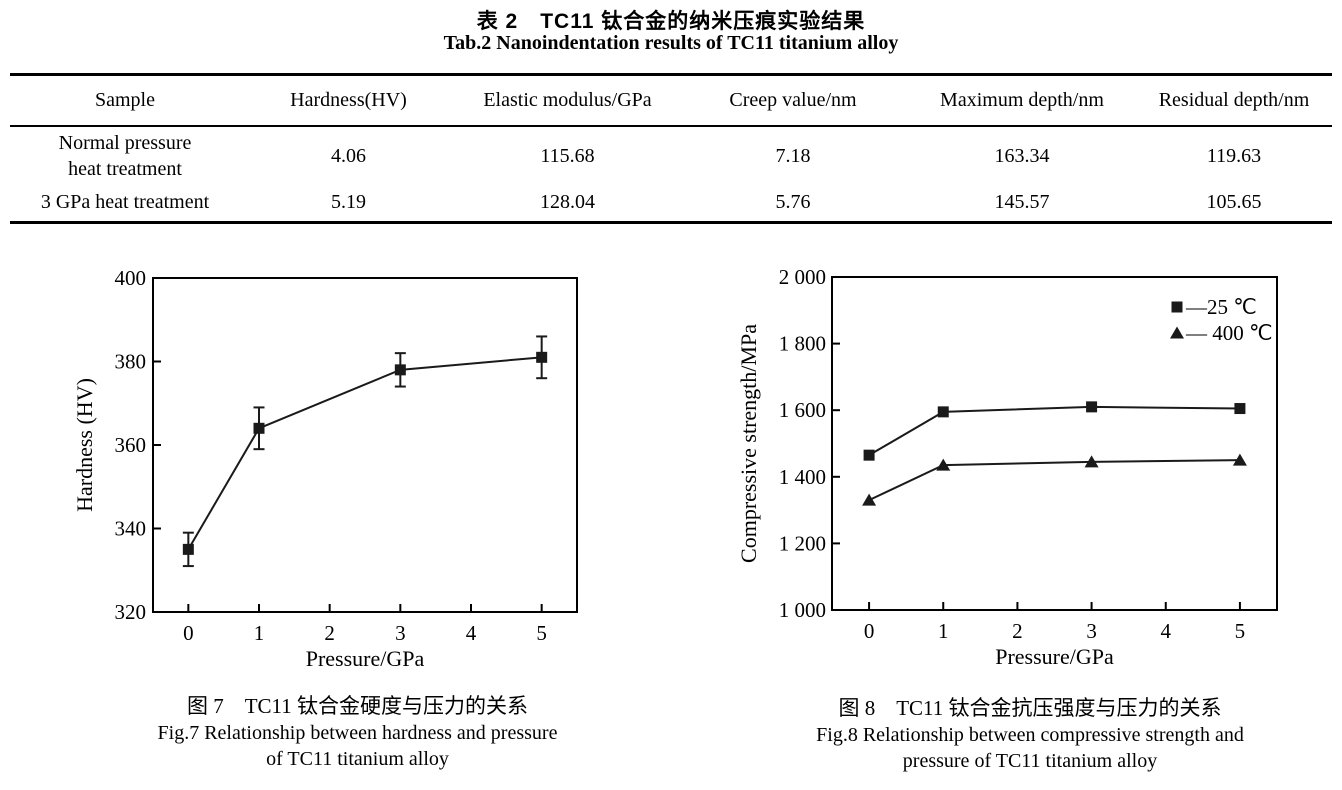  Describe the element at coordinates (131, 445) in the screenshot. I see `y-tick-label: 360` at that location.